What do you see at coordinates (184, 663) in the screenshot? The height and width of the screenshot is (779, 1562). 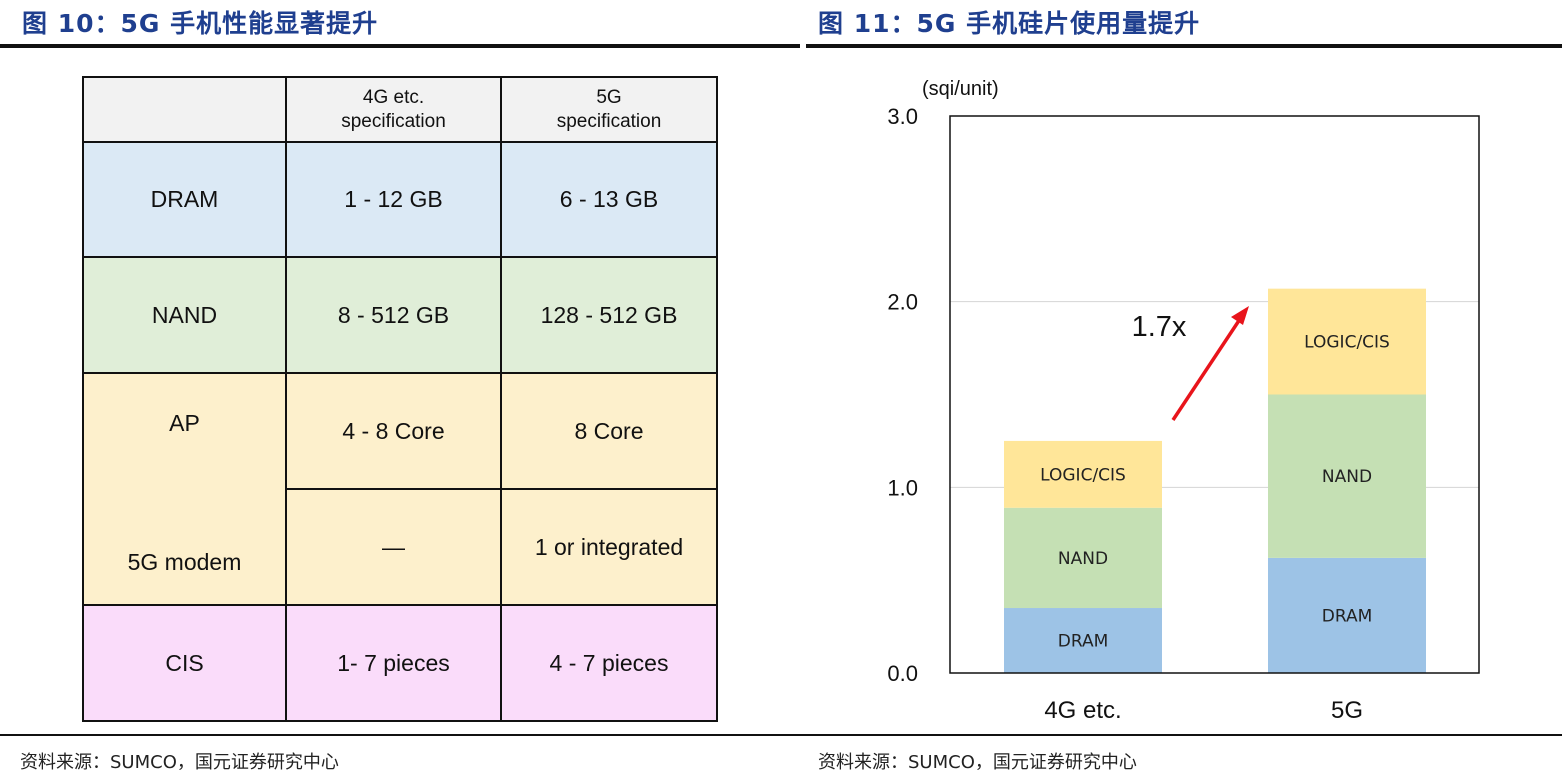 I see `row-label-cis: CIS` at bounding box center [184, 663].